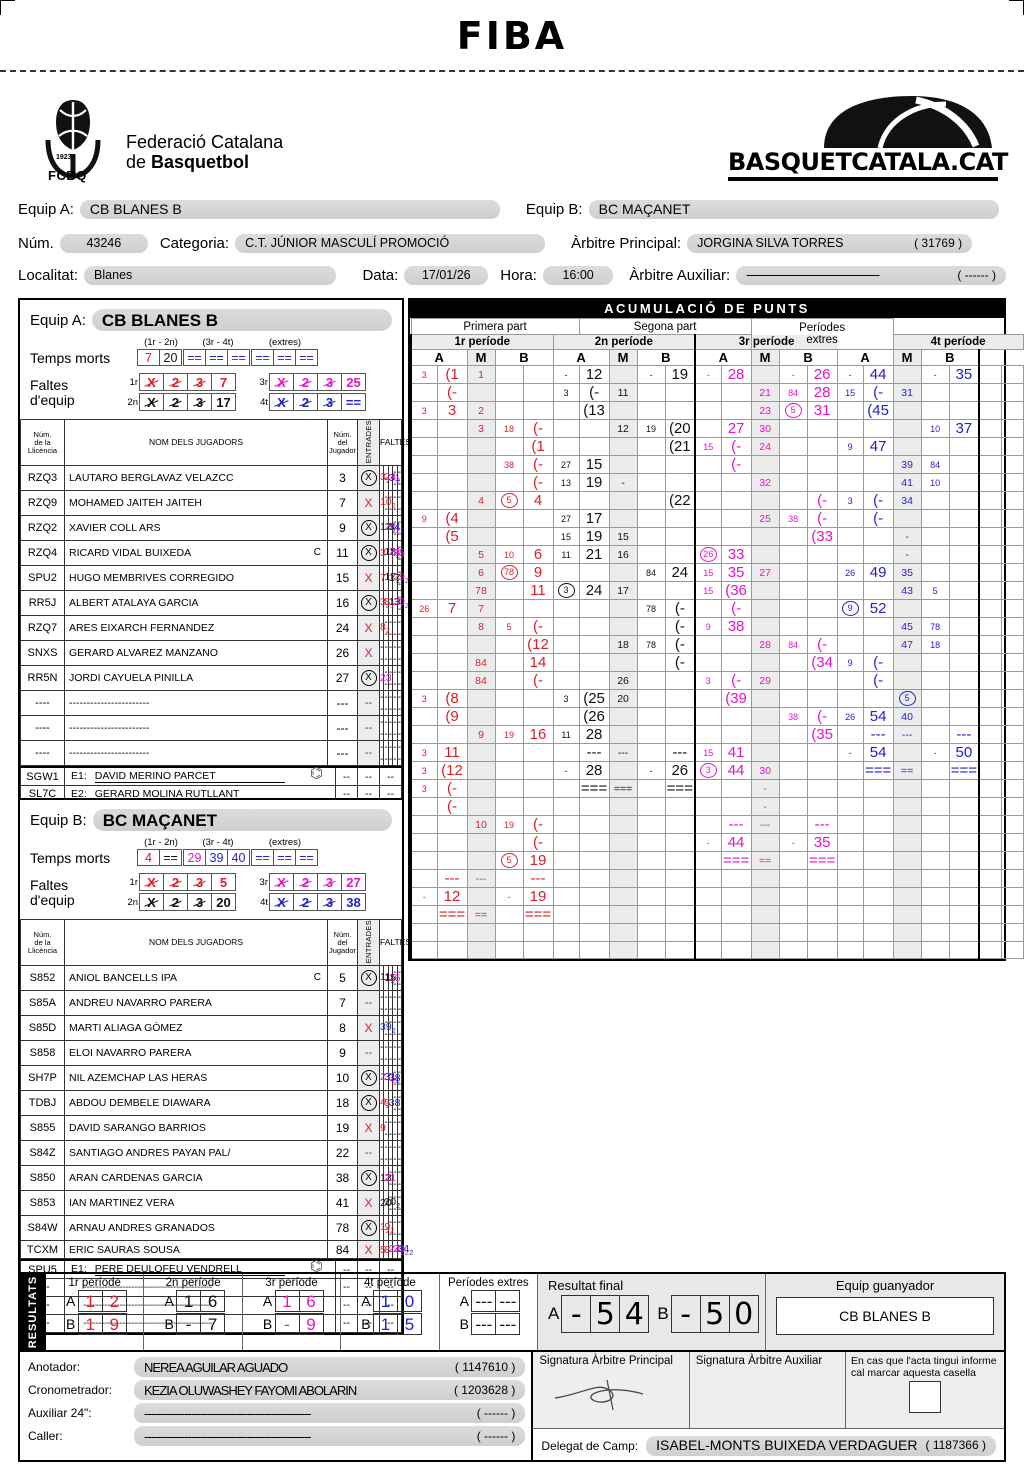 The image size is (1024, 1479). Describe the element at coordinates (390, 1269) in the screenshot. I see `coach-foul-3: --` at that location.